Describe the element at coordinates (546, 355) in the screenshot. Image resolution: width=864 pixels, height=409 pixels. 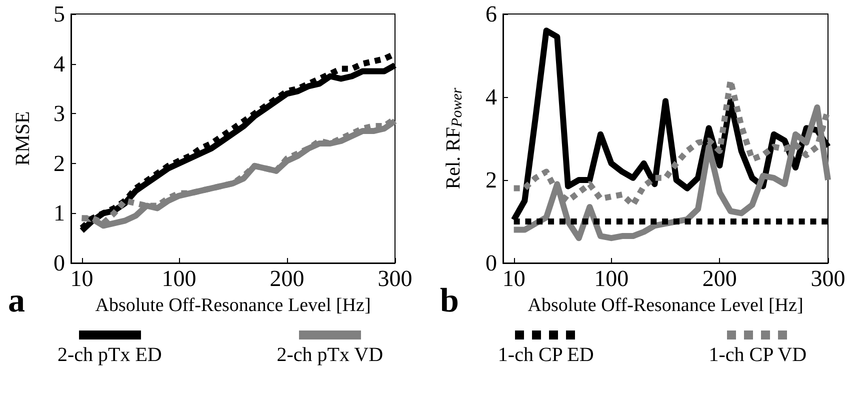
I see `legend-label: 1-ch CP ED` at that location.